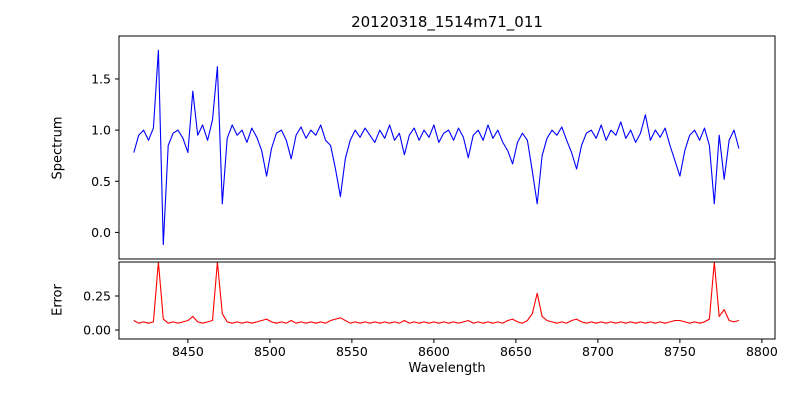  I want to click on spectrum-ytick-label: 1.5, so click(101, 78).